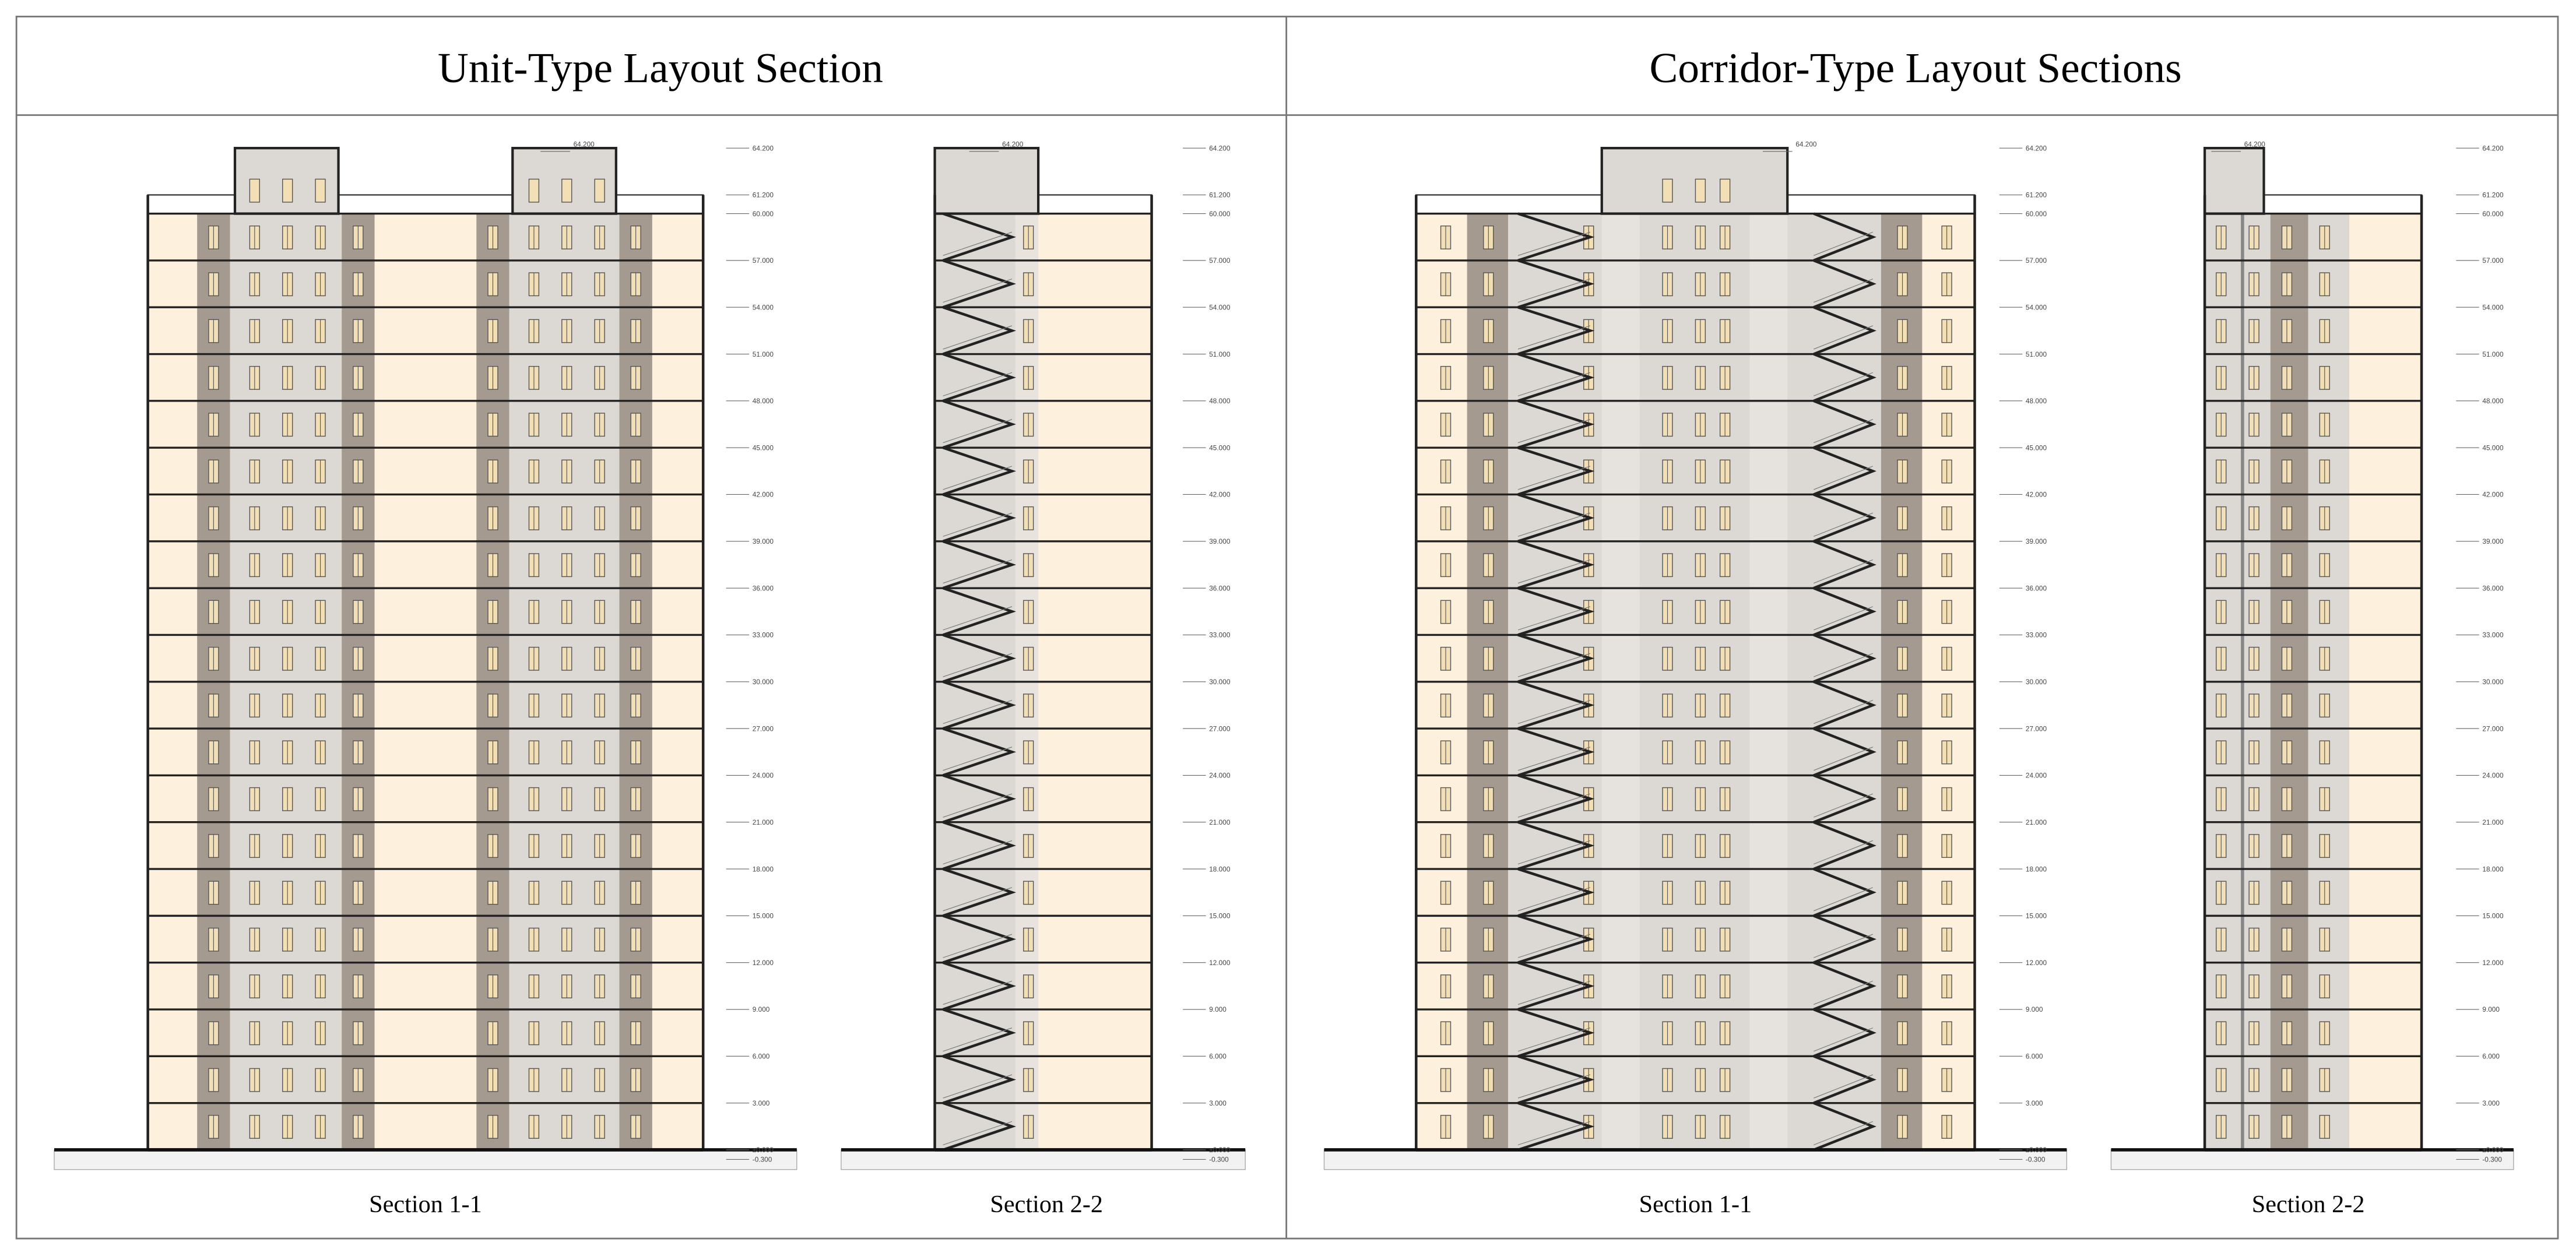 Image resolution: width=2576 pixels, height=1260 pixels. Describe the element at coordinates (1916, 67) in the screenshot. I see `panel-title: Corridor-Type Layout Sections` at that location.